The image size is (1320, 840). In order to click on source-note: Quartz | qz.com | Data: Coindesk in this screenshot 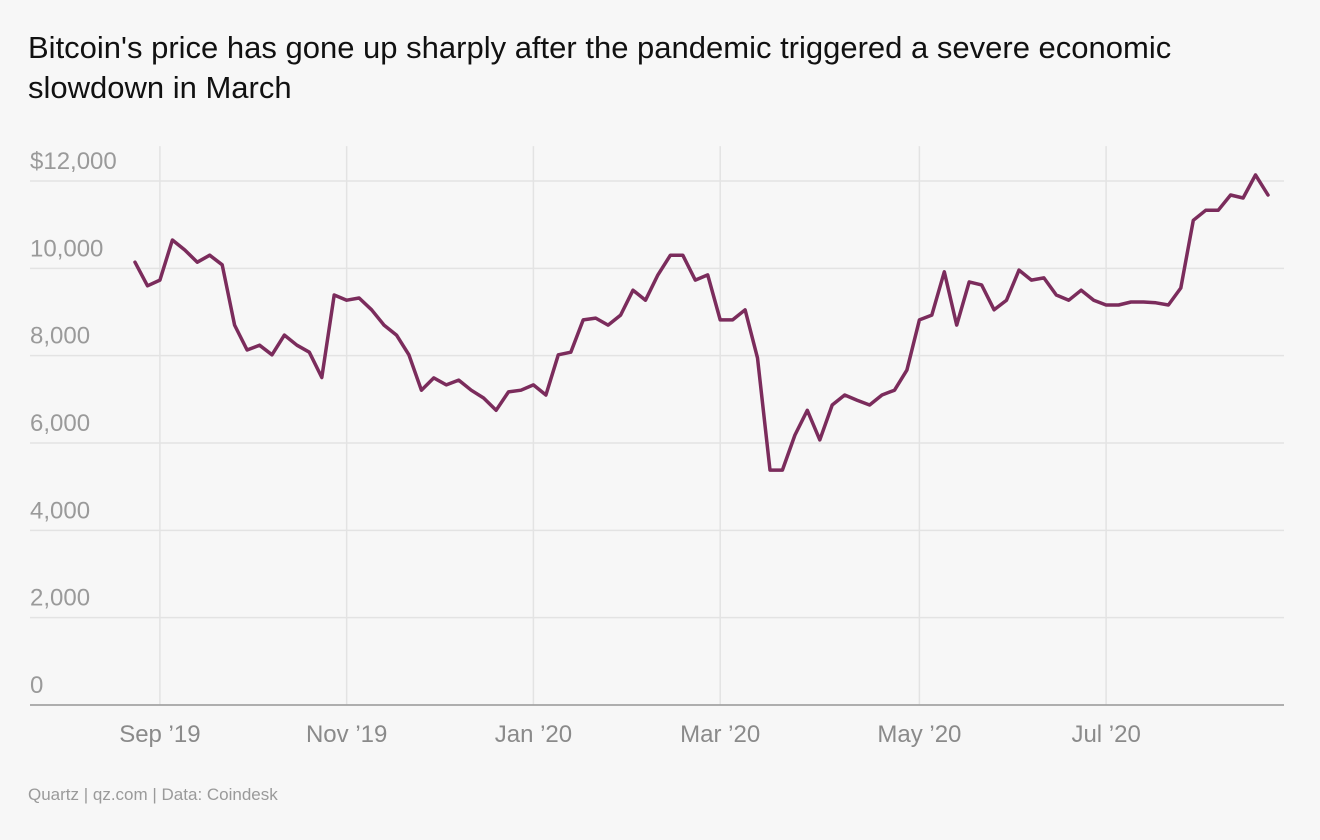, I will do `click(153, 794)`.